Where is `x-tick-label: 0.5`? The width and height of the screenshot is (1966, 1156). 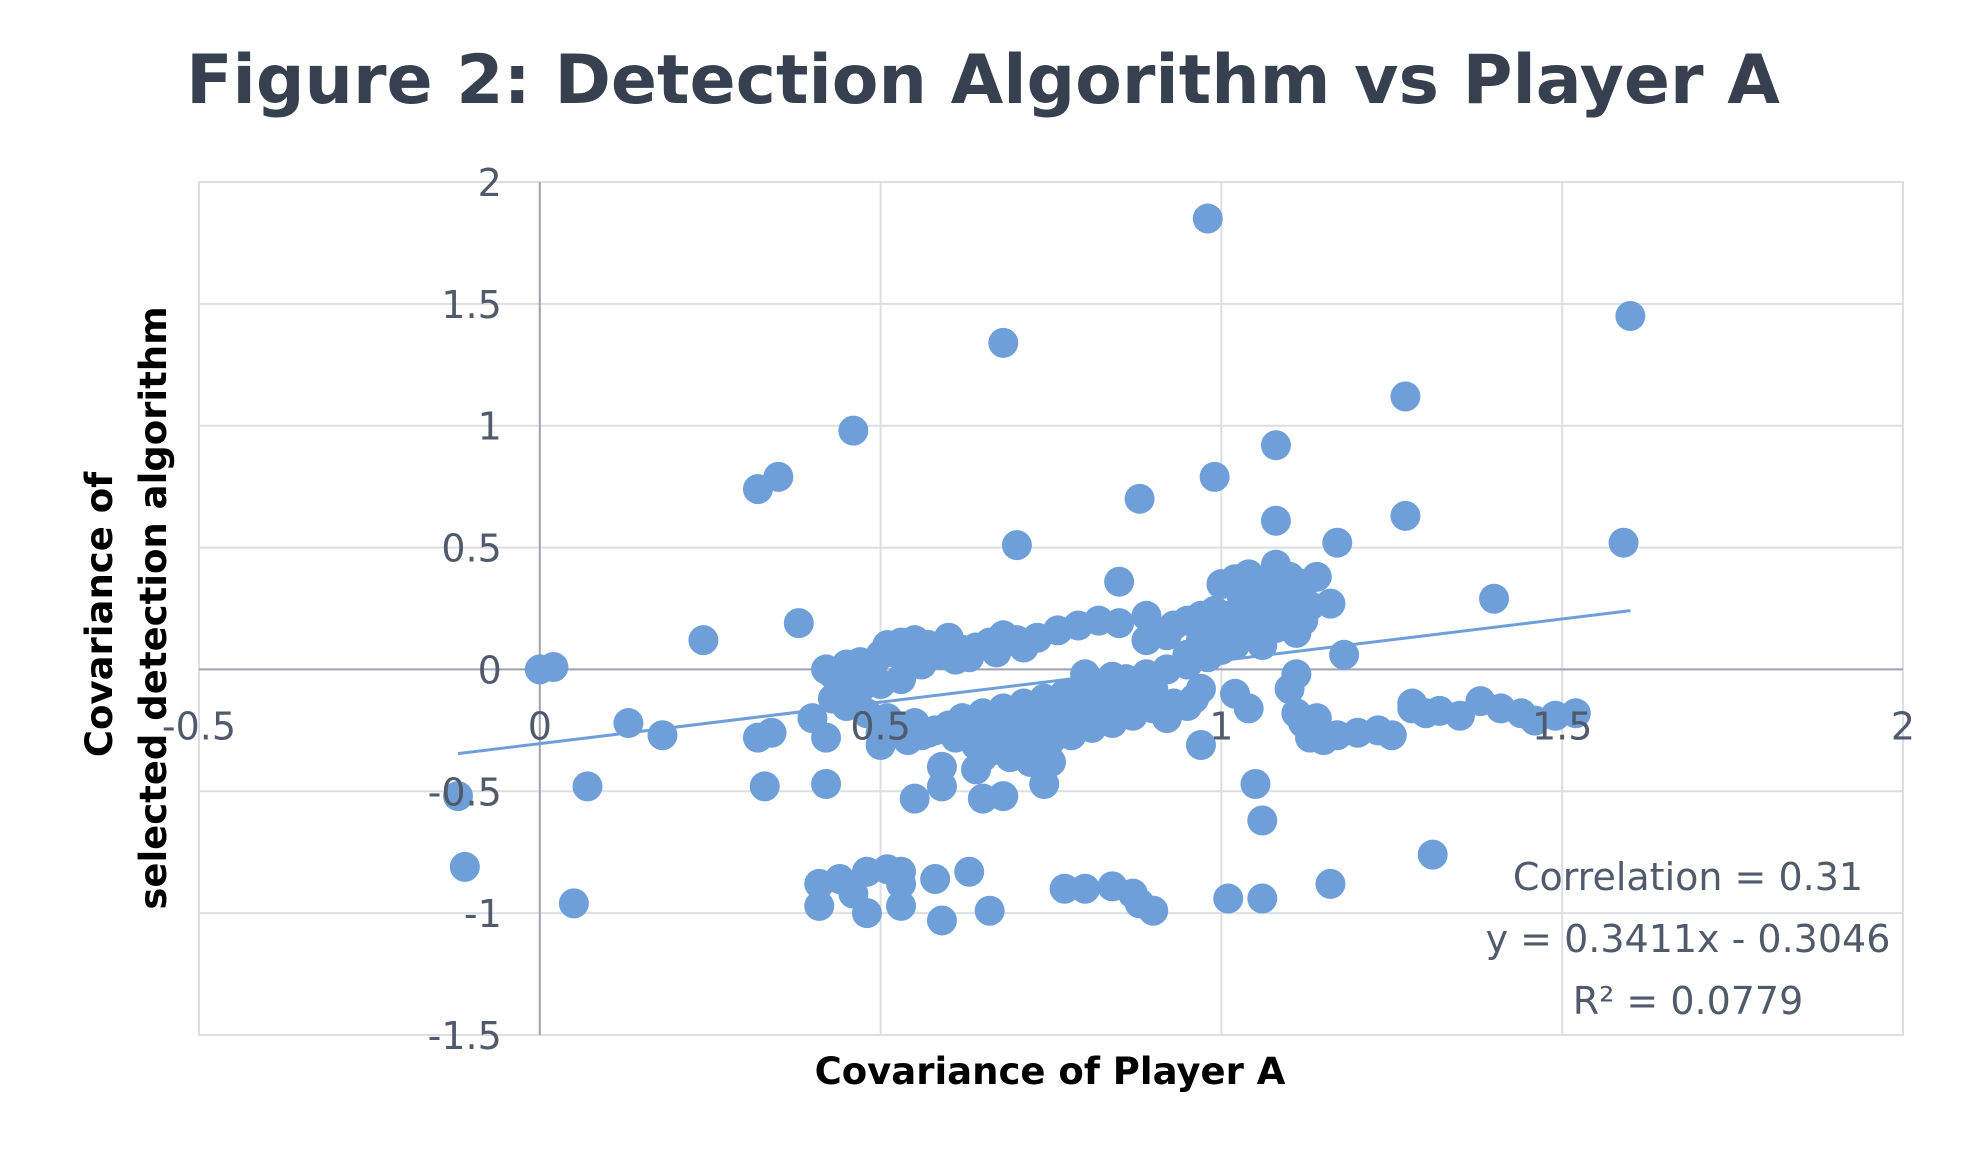 x-tick-label: 0.5 is located at coordinates (880, 726).